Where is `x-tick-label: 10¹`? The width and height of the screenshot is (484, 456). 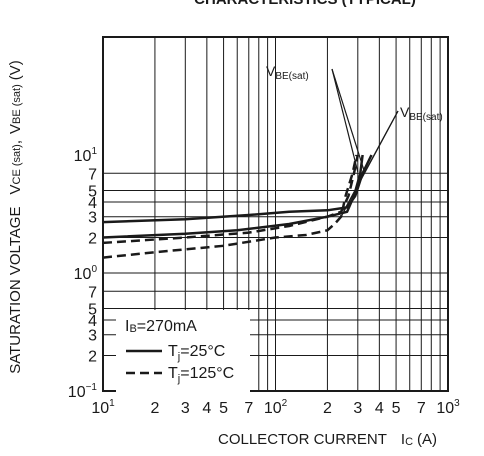 x-tick-label: 10¹ is located at coordinates (103, 407).